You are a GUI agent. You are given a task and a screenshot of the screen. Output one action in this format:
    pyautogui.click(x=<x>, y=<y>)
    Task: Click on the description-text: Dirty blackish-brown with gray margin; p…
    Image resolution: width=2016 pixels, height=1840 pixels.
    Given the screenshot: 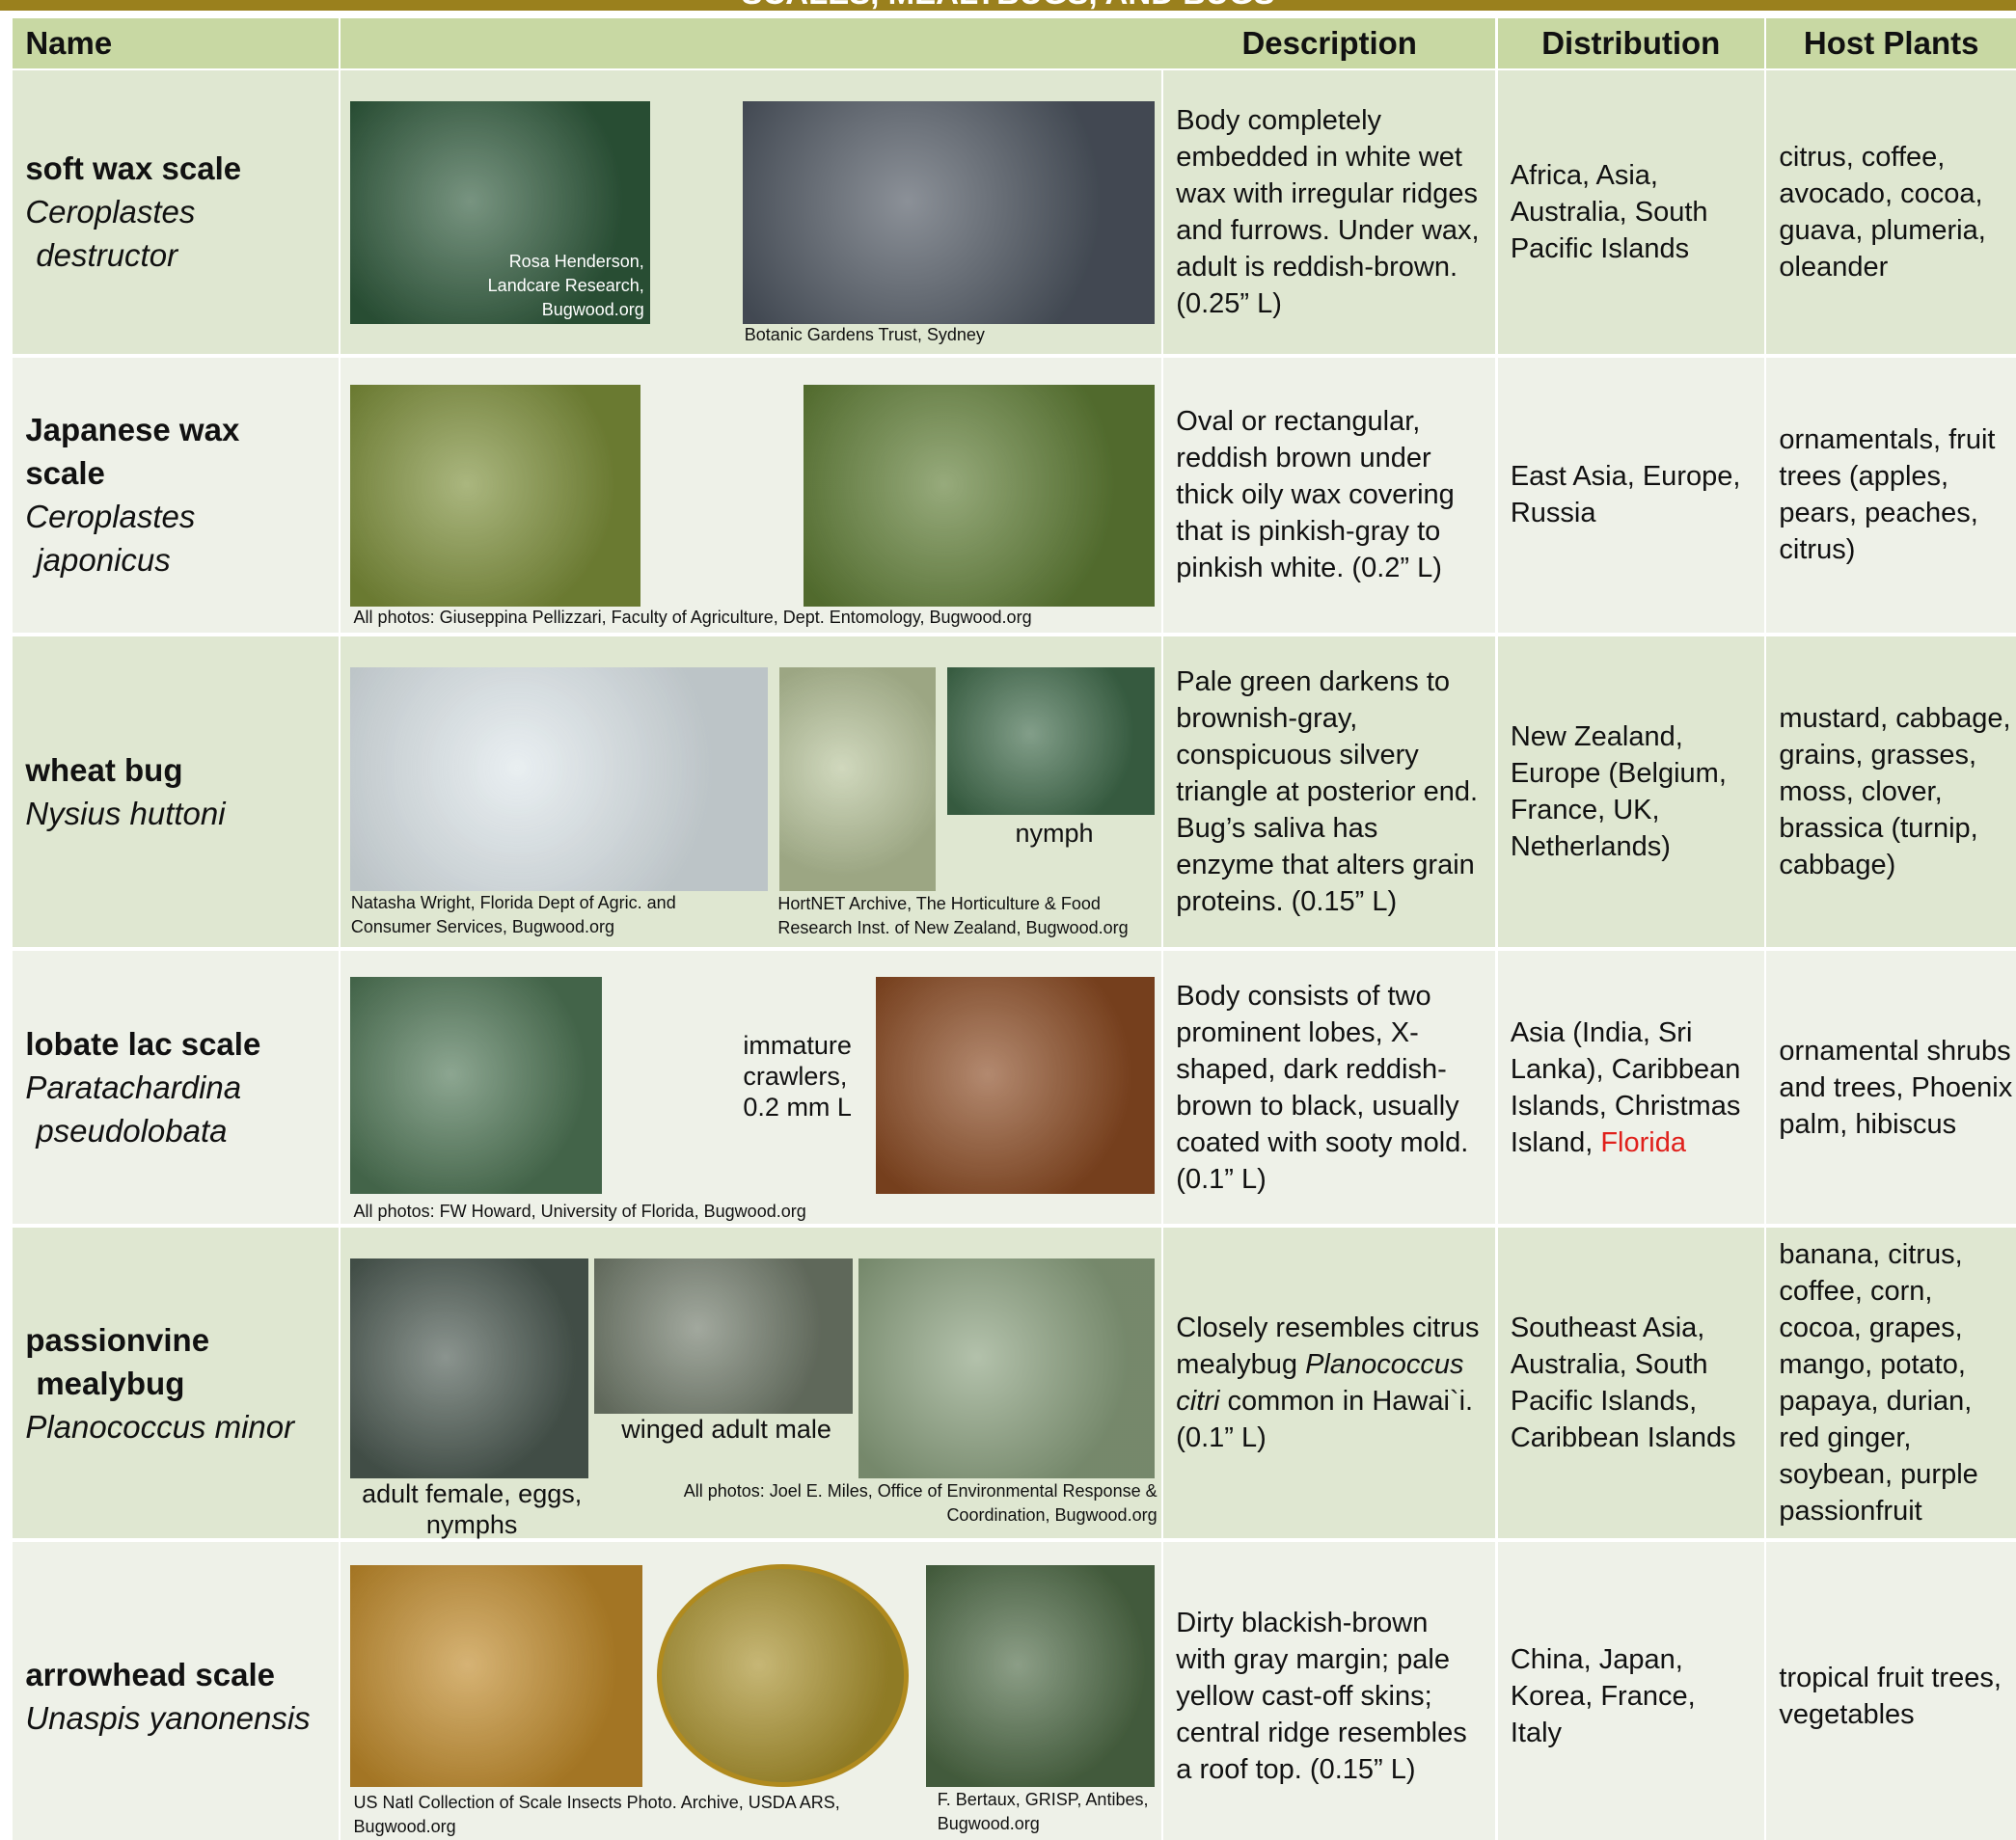 What is the action you would take?
    pyautogui.click(x=1321, y=1697)
    